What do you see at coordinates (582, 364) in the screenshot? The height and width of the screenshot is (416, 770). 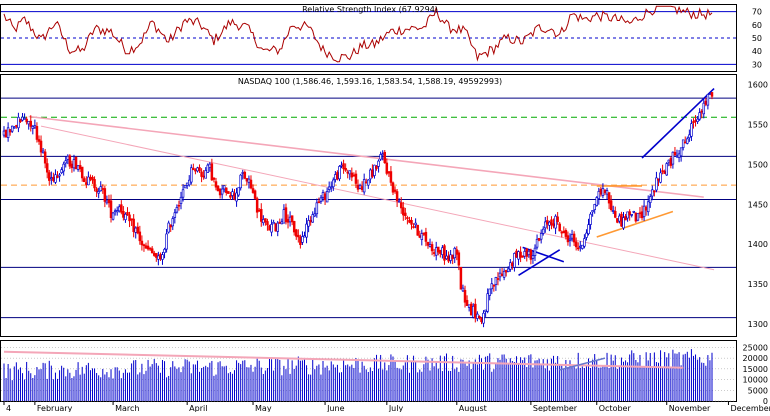 I see `volume-trendline-blue` at bounding box center [582, 364].